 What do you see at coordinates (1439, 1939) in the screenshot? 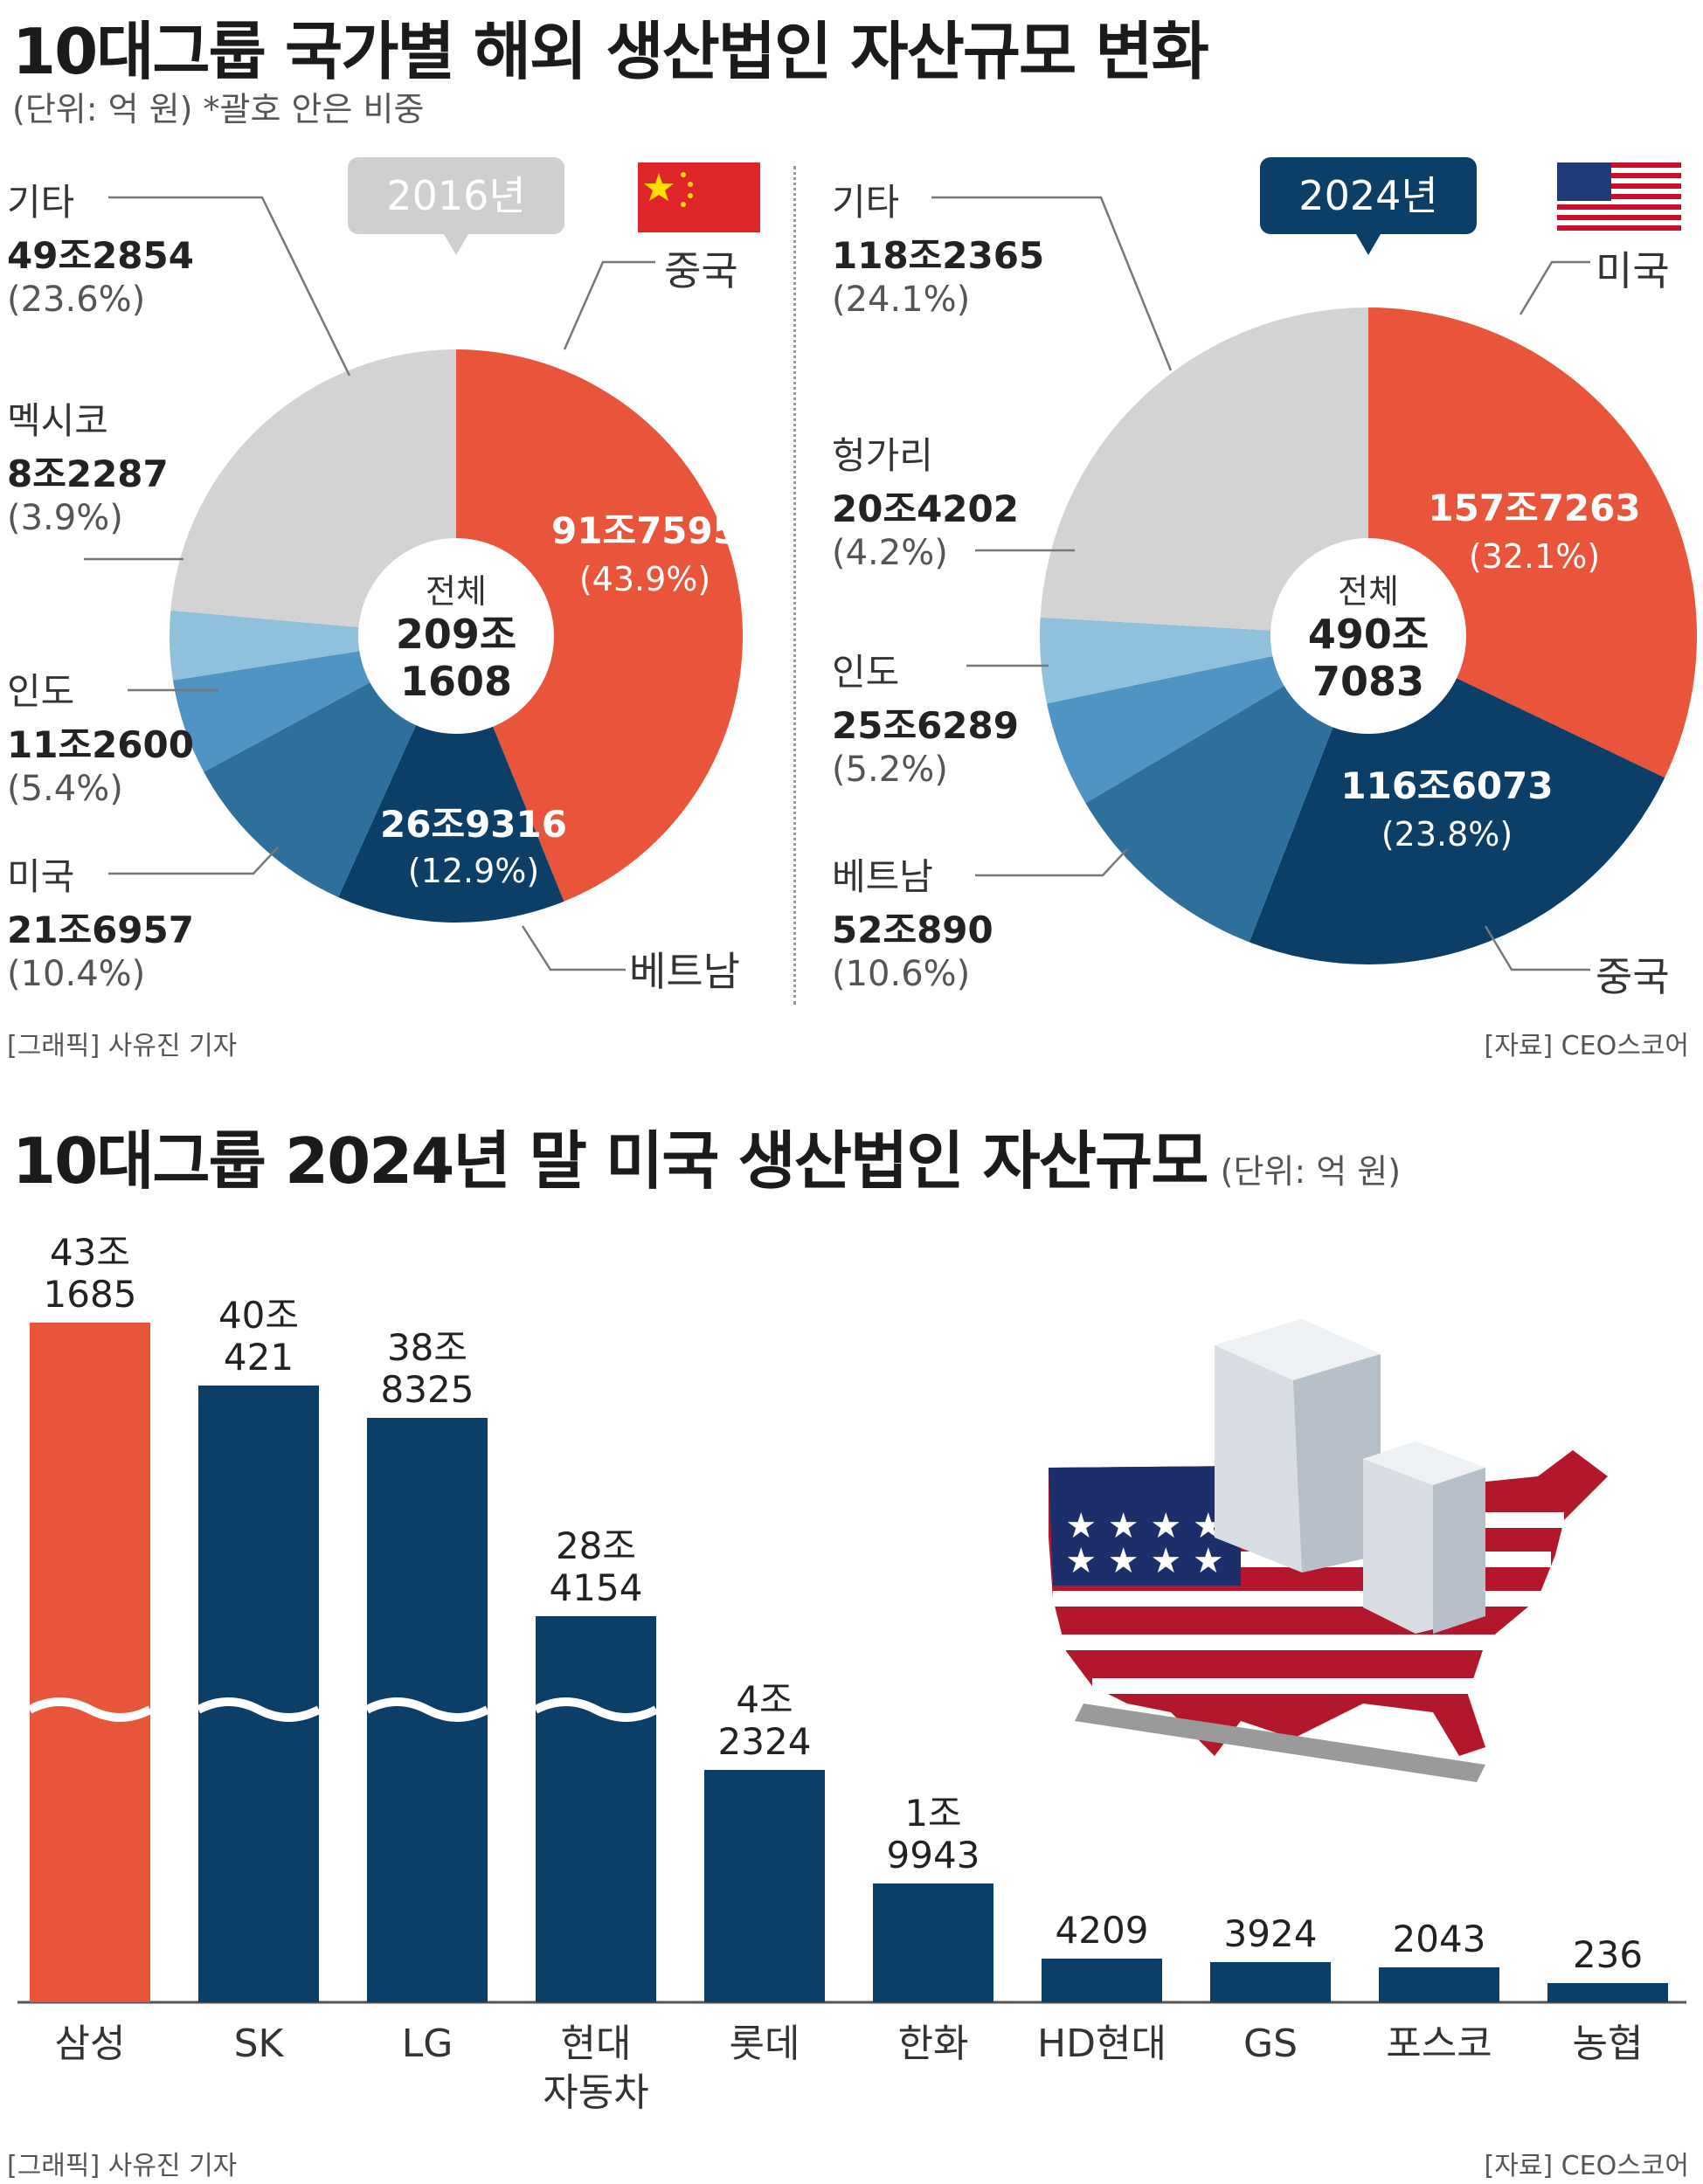
I see `bar-value-label-8: 2043` at bounding box center [1439, 1939].